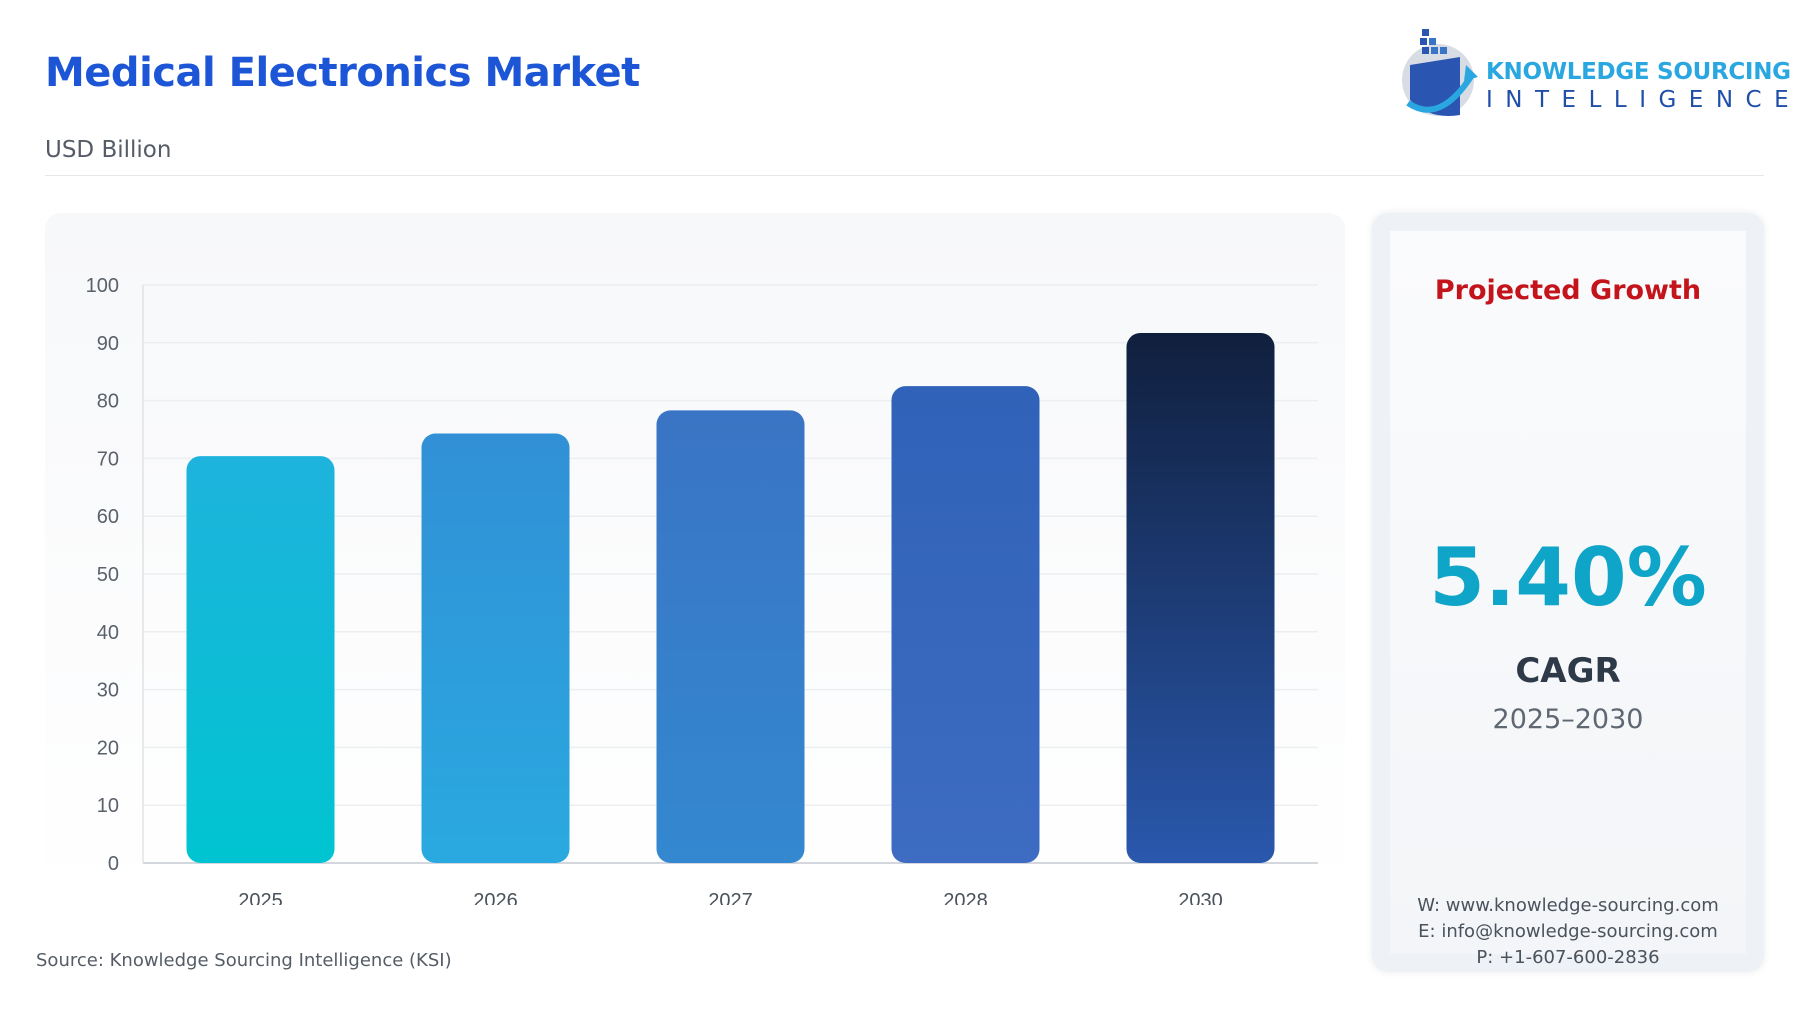 This screenshot has height=1012, width=1800. What do you see at coordinates (730, 636) in the screenshot?
I see `bar-2027` at bounding box center [730, 636].